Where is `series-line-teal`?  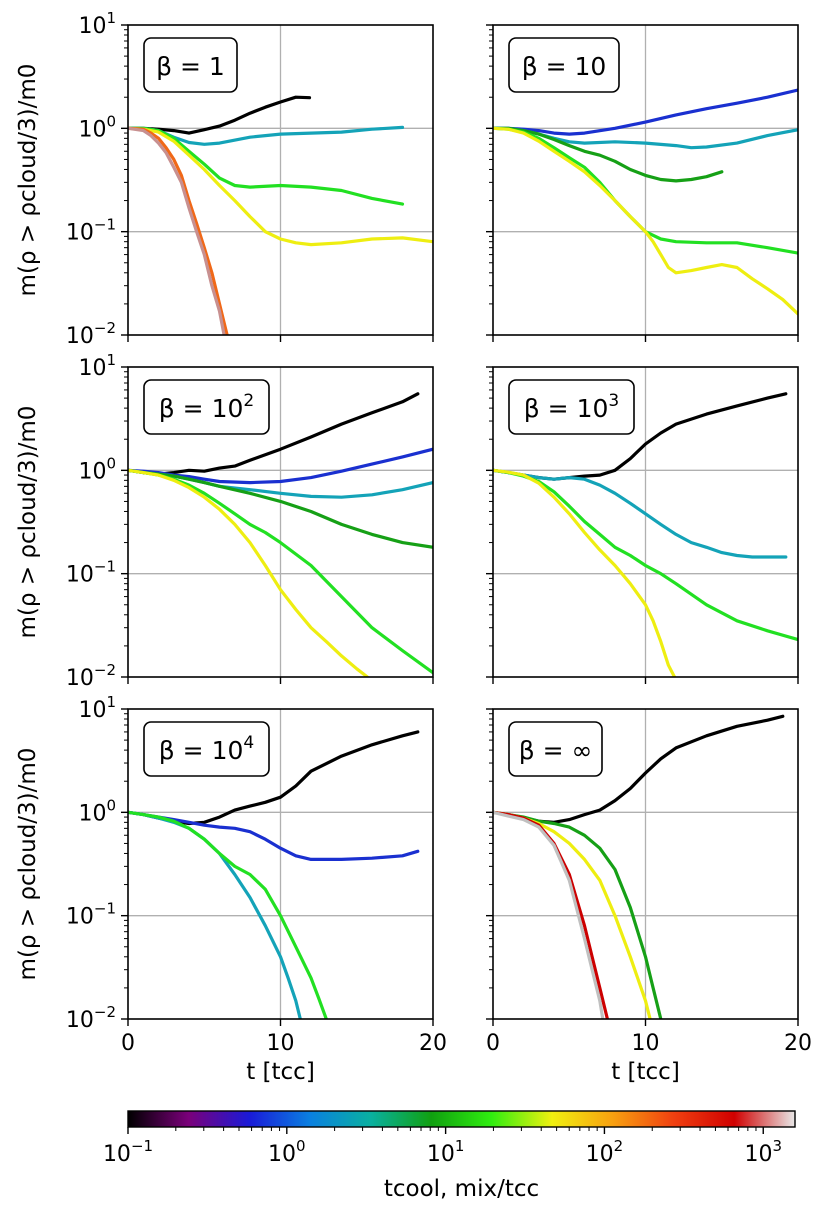
series-line-teal is located at coordinates (640, 513).